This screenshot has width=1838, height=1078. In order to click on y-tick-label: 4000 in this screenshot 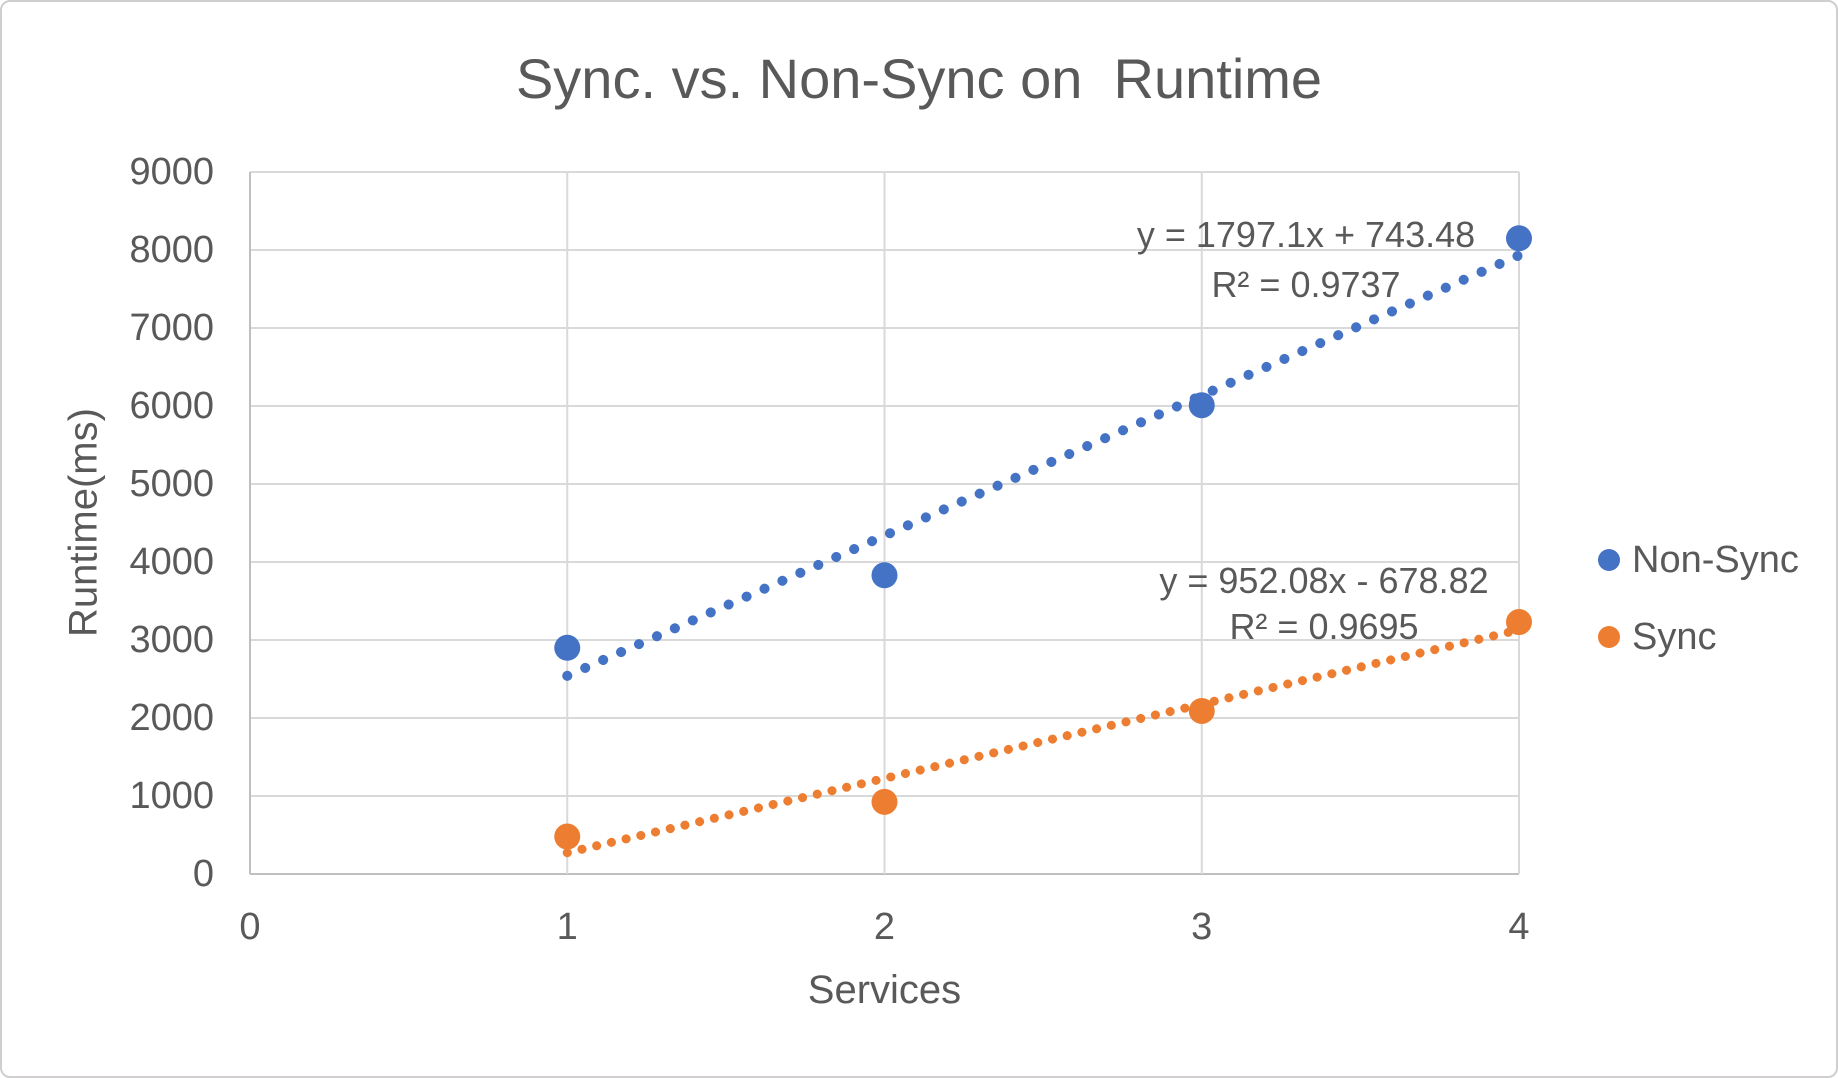, I will do `click(171, 562)`.